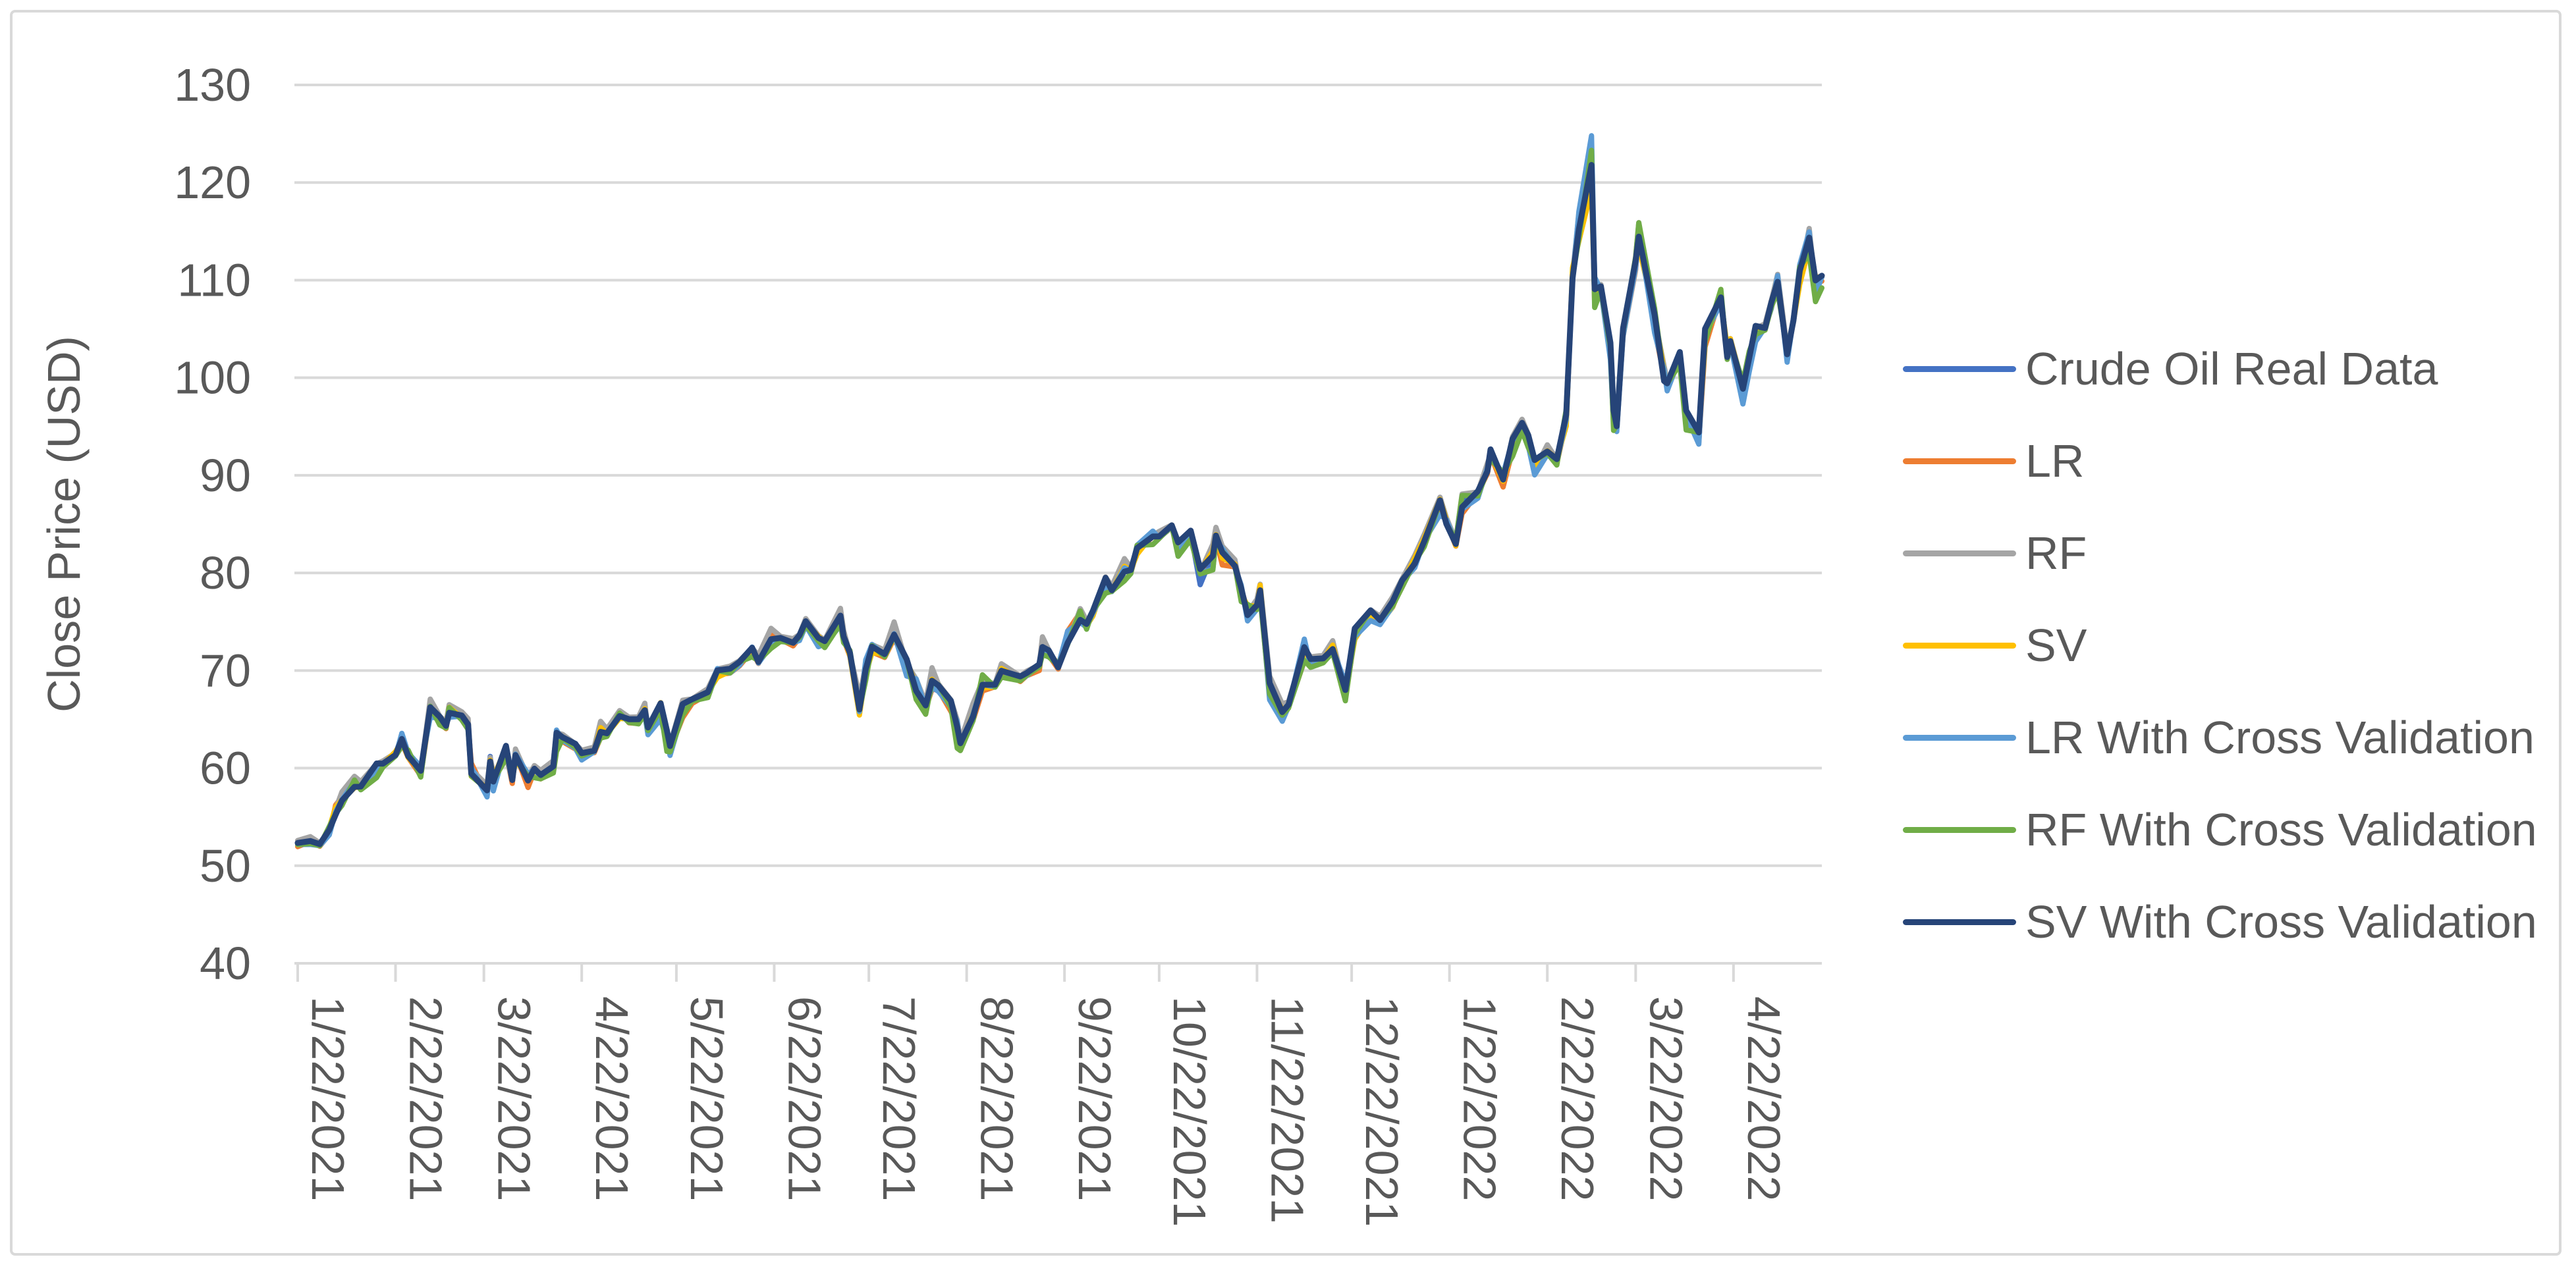 The width and height of the screenshot is (2576, 1282). What do you see at coordinates (1015, 972) in the screenshot?
I see `x-axis` at bounding box center [1015, 972].